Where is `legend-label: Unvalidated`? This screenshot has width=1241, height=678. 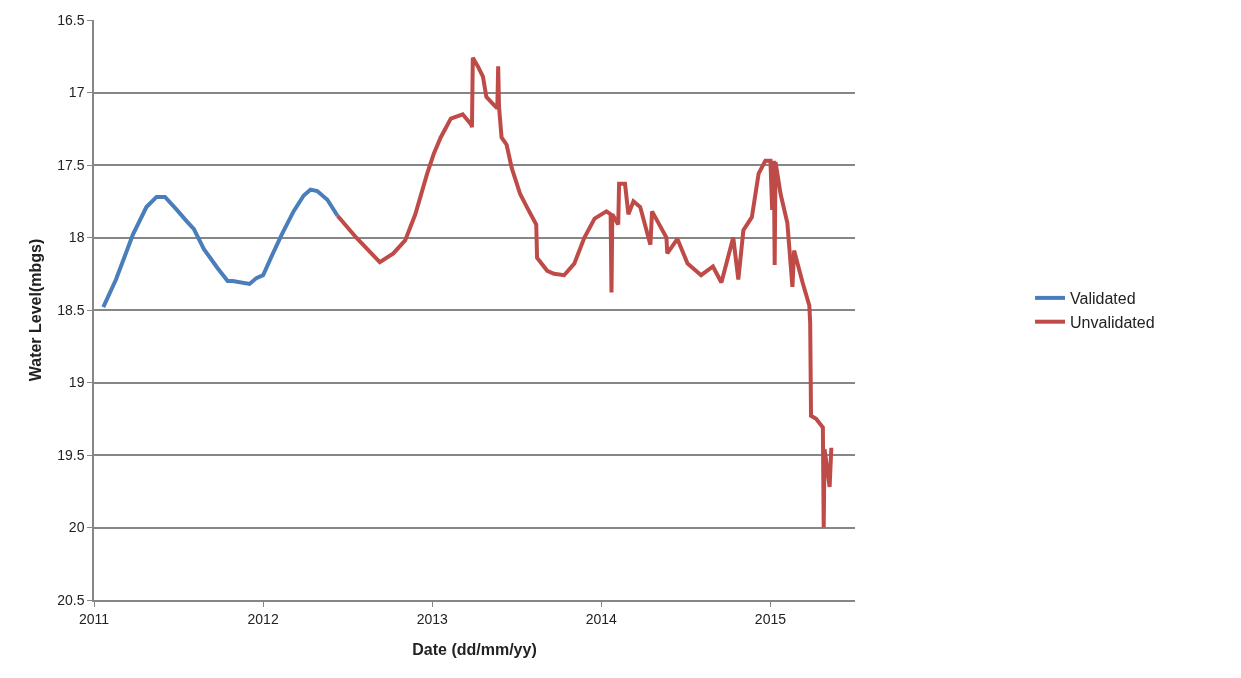 legend-label: Unvalidated is located at coordinates (1112, 322).